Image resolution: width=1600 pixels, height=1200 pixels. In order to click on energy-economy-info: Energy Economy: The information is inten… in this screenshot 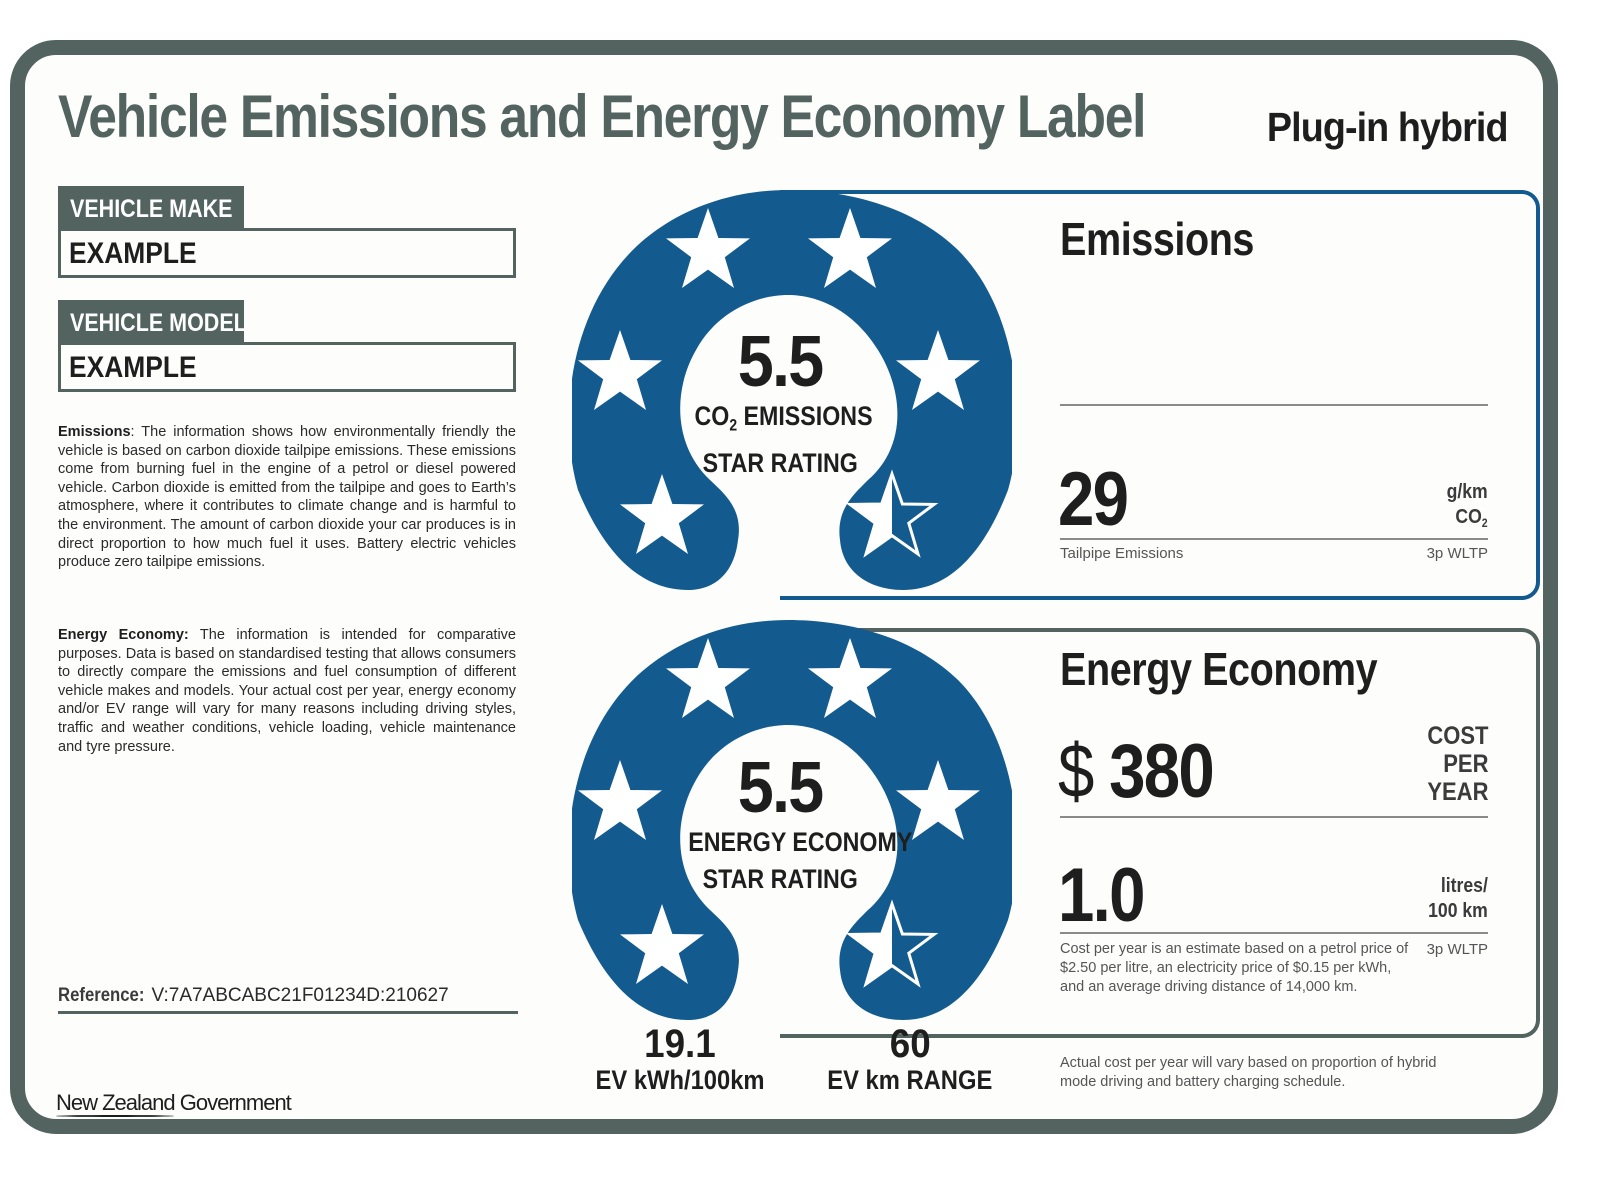, I will do `click(287, 691)`.